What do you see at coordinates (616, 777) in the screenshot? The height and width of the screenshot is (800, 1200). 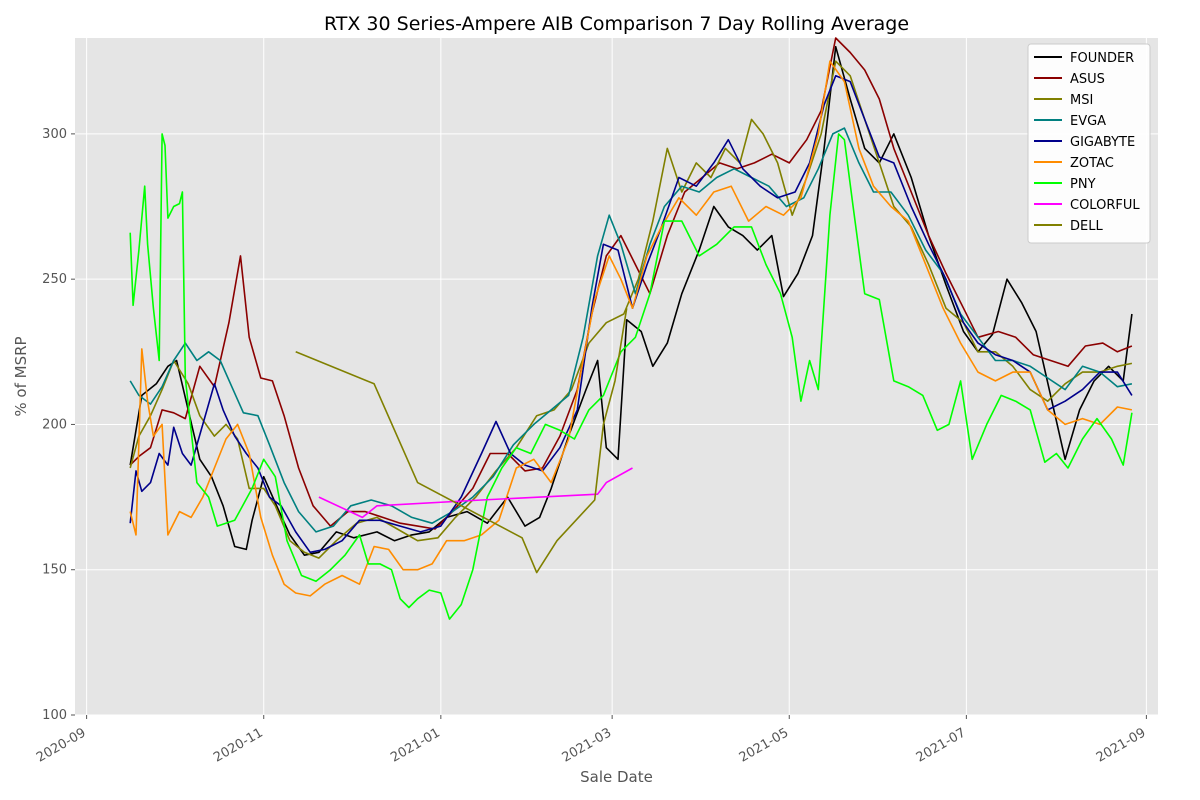 I see `x-axis-label: Sale Date` at bounding box center [616, 777].